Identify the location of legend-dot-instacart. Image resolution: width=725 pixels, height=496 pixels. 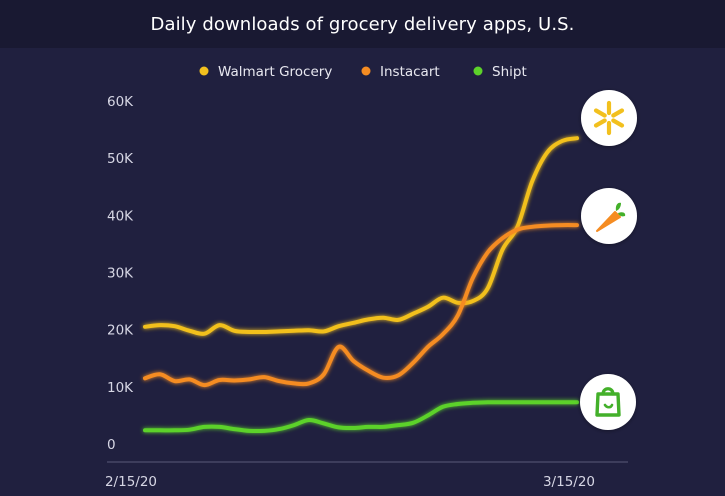
(366, 71).